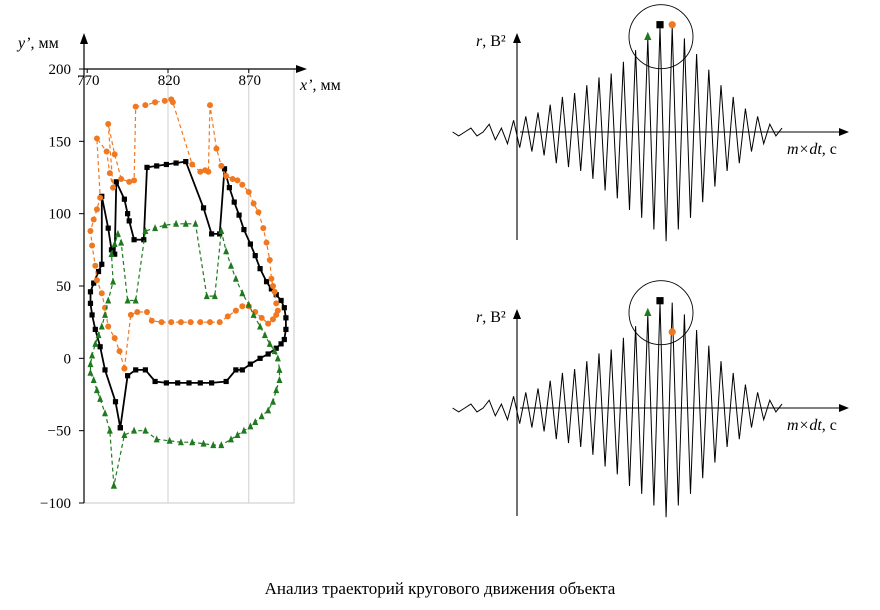 The image size is (880, 610). What do you see at coordinates (37, 43) in the screenshot?
I see `y-axis-label: y’, мм` at bounding box center [37, 43].